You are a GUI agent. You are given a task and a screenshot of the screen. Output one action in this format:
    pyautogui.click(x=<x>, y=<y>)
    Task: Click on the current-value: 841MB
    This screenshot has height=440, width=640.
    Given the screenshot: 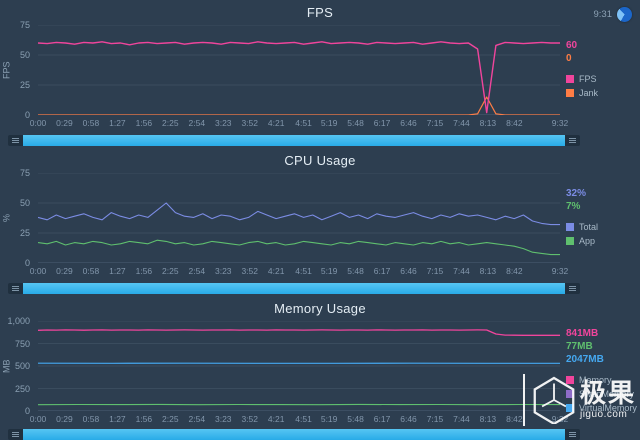 What is the action you would take?
    pyautogui.click(x=603, y=333)
    